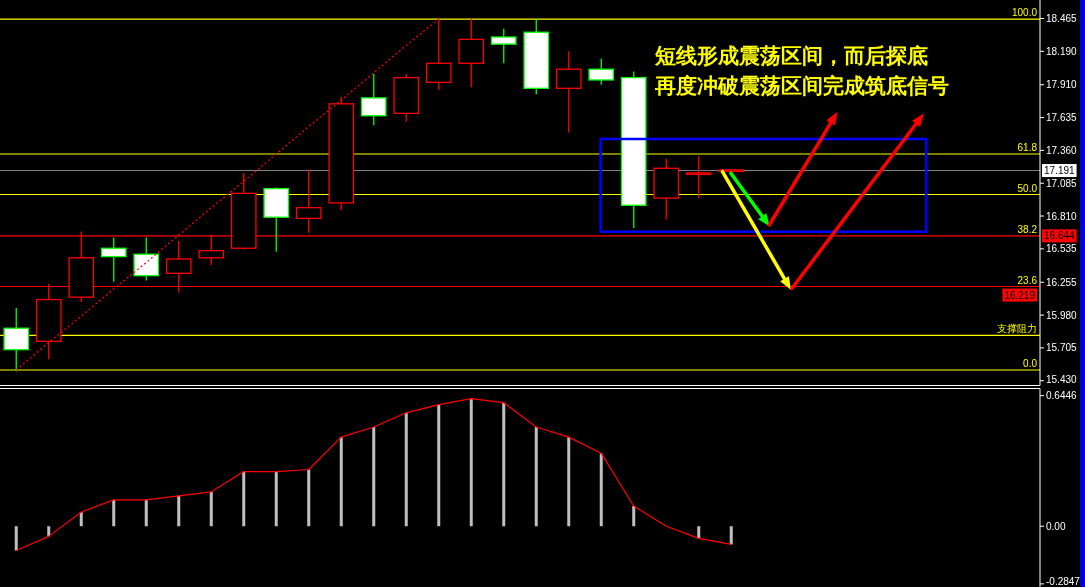  I want to click on y-tick-label: 17.635, so click(1062, 118).